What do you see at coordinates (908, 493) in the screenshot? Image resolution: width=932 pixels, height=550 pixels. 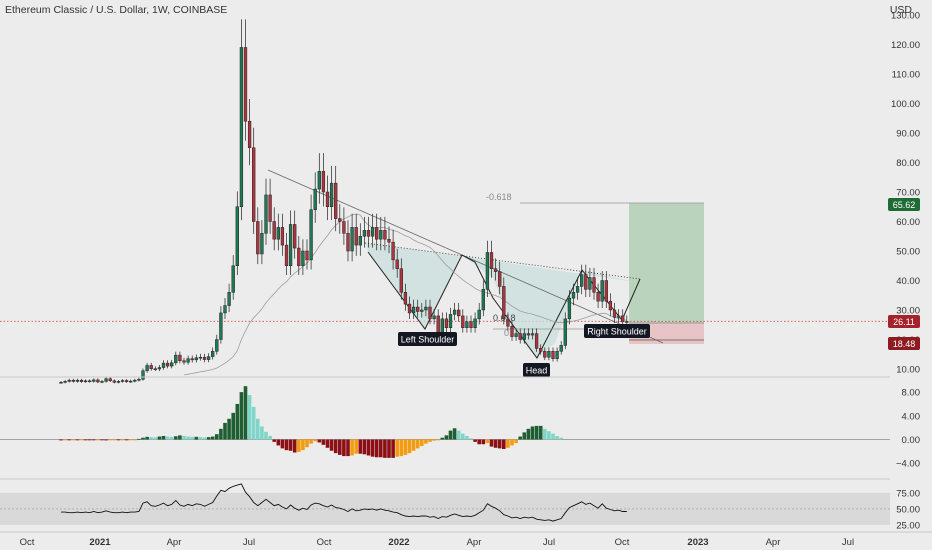 I see `oscillator-tick-label: 75.00` at bounding box center [908, 493].